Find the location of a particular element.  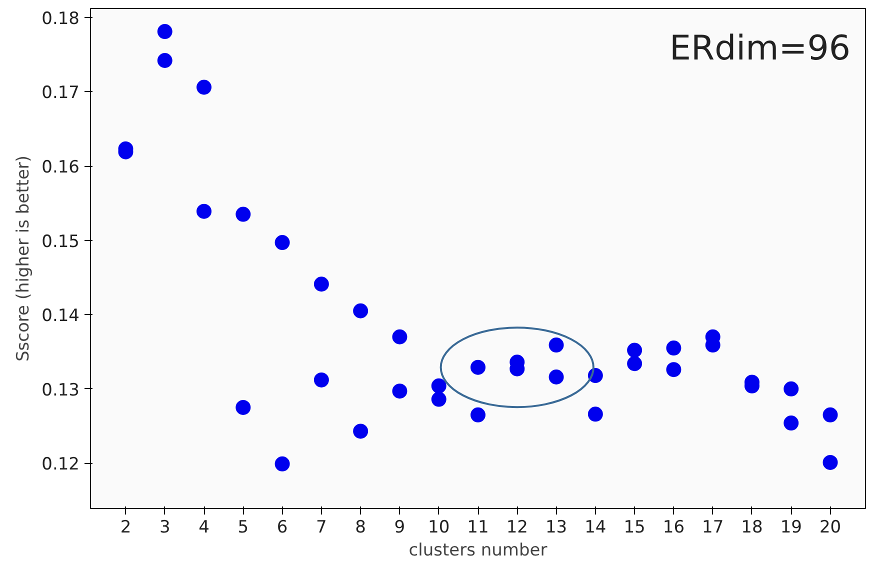

x-tick-label: 19 is located at coordinates (791, 528).